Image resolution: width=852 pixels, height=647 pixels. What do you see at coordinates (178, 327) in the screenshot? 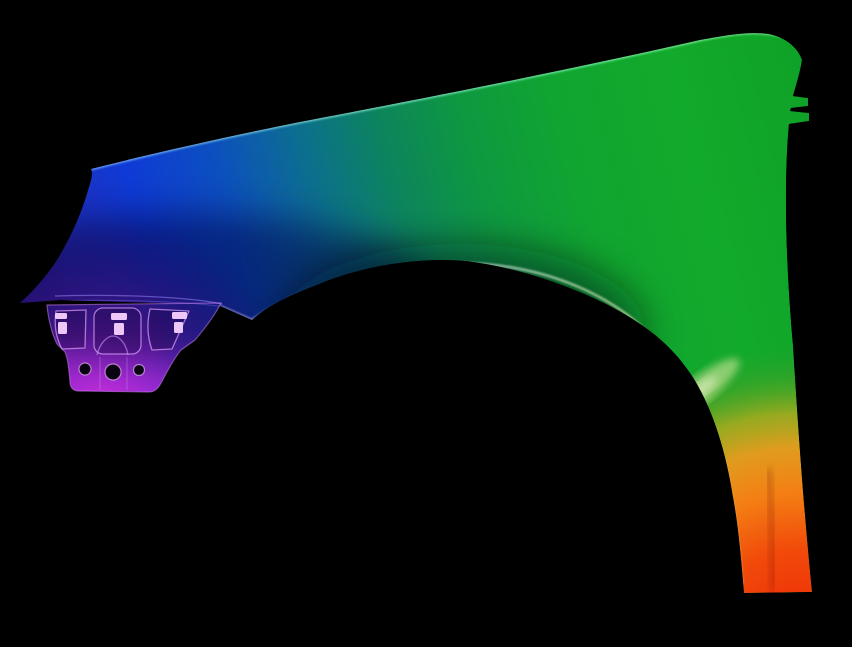
I see `slot-3-vertical` at bounding box center [178, 327].